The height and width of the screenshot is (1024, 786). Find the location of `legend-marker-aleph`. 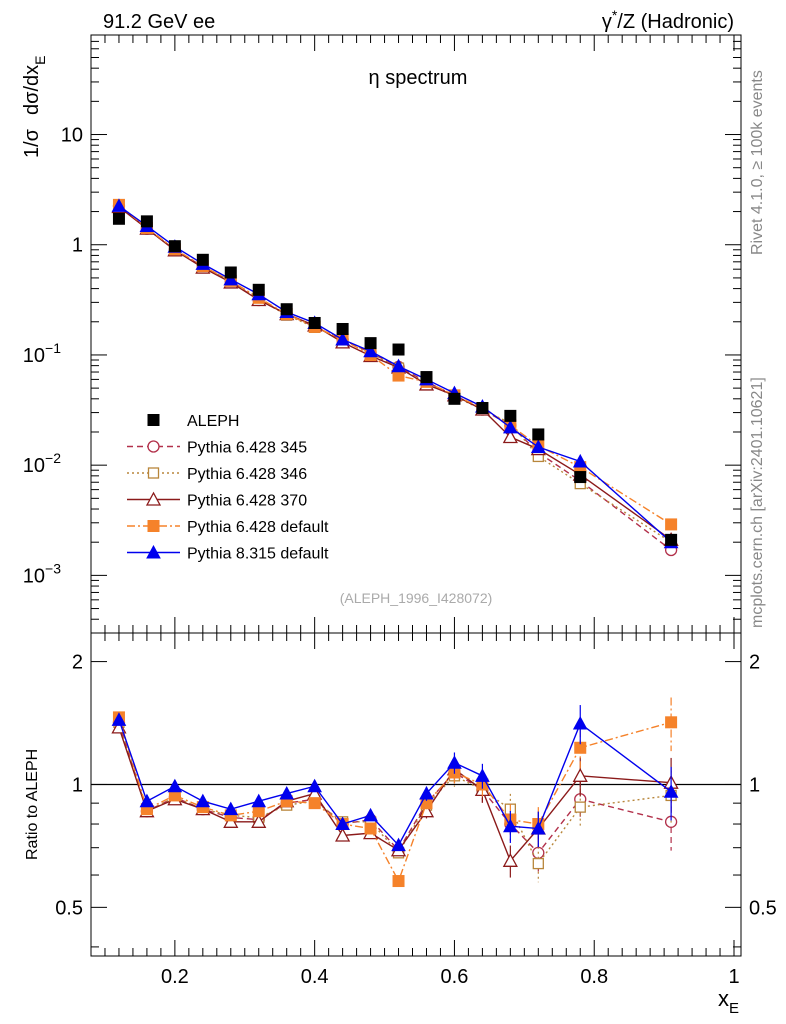

legend-marker-aleph is located at coordinates (153, 420).